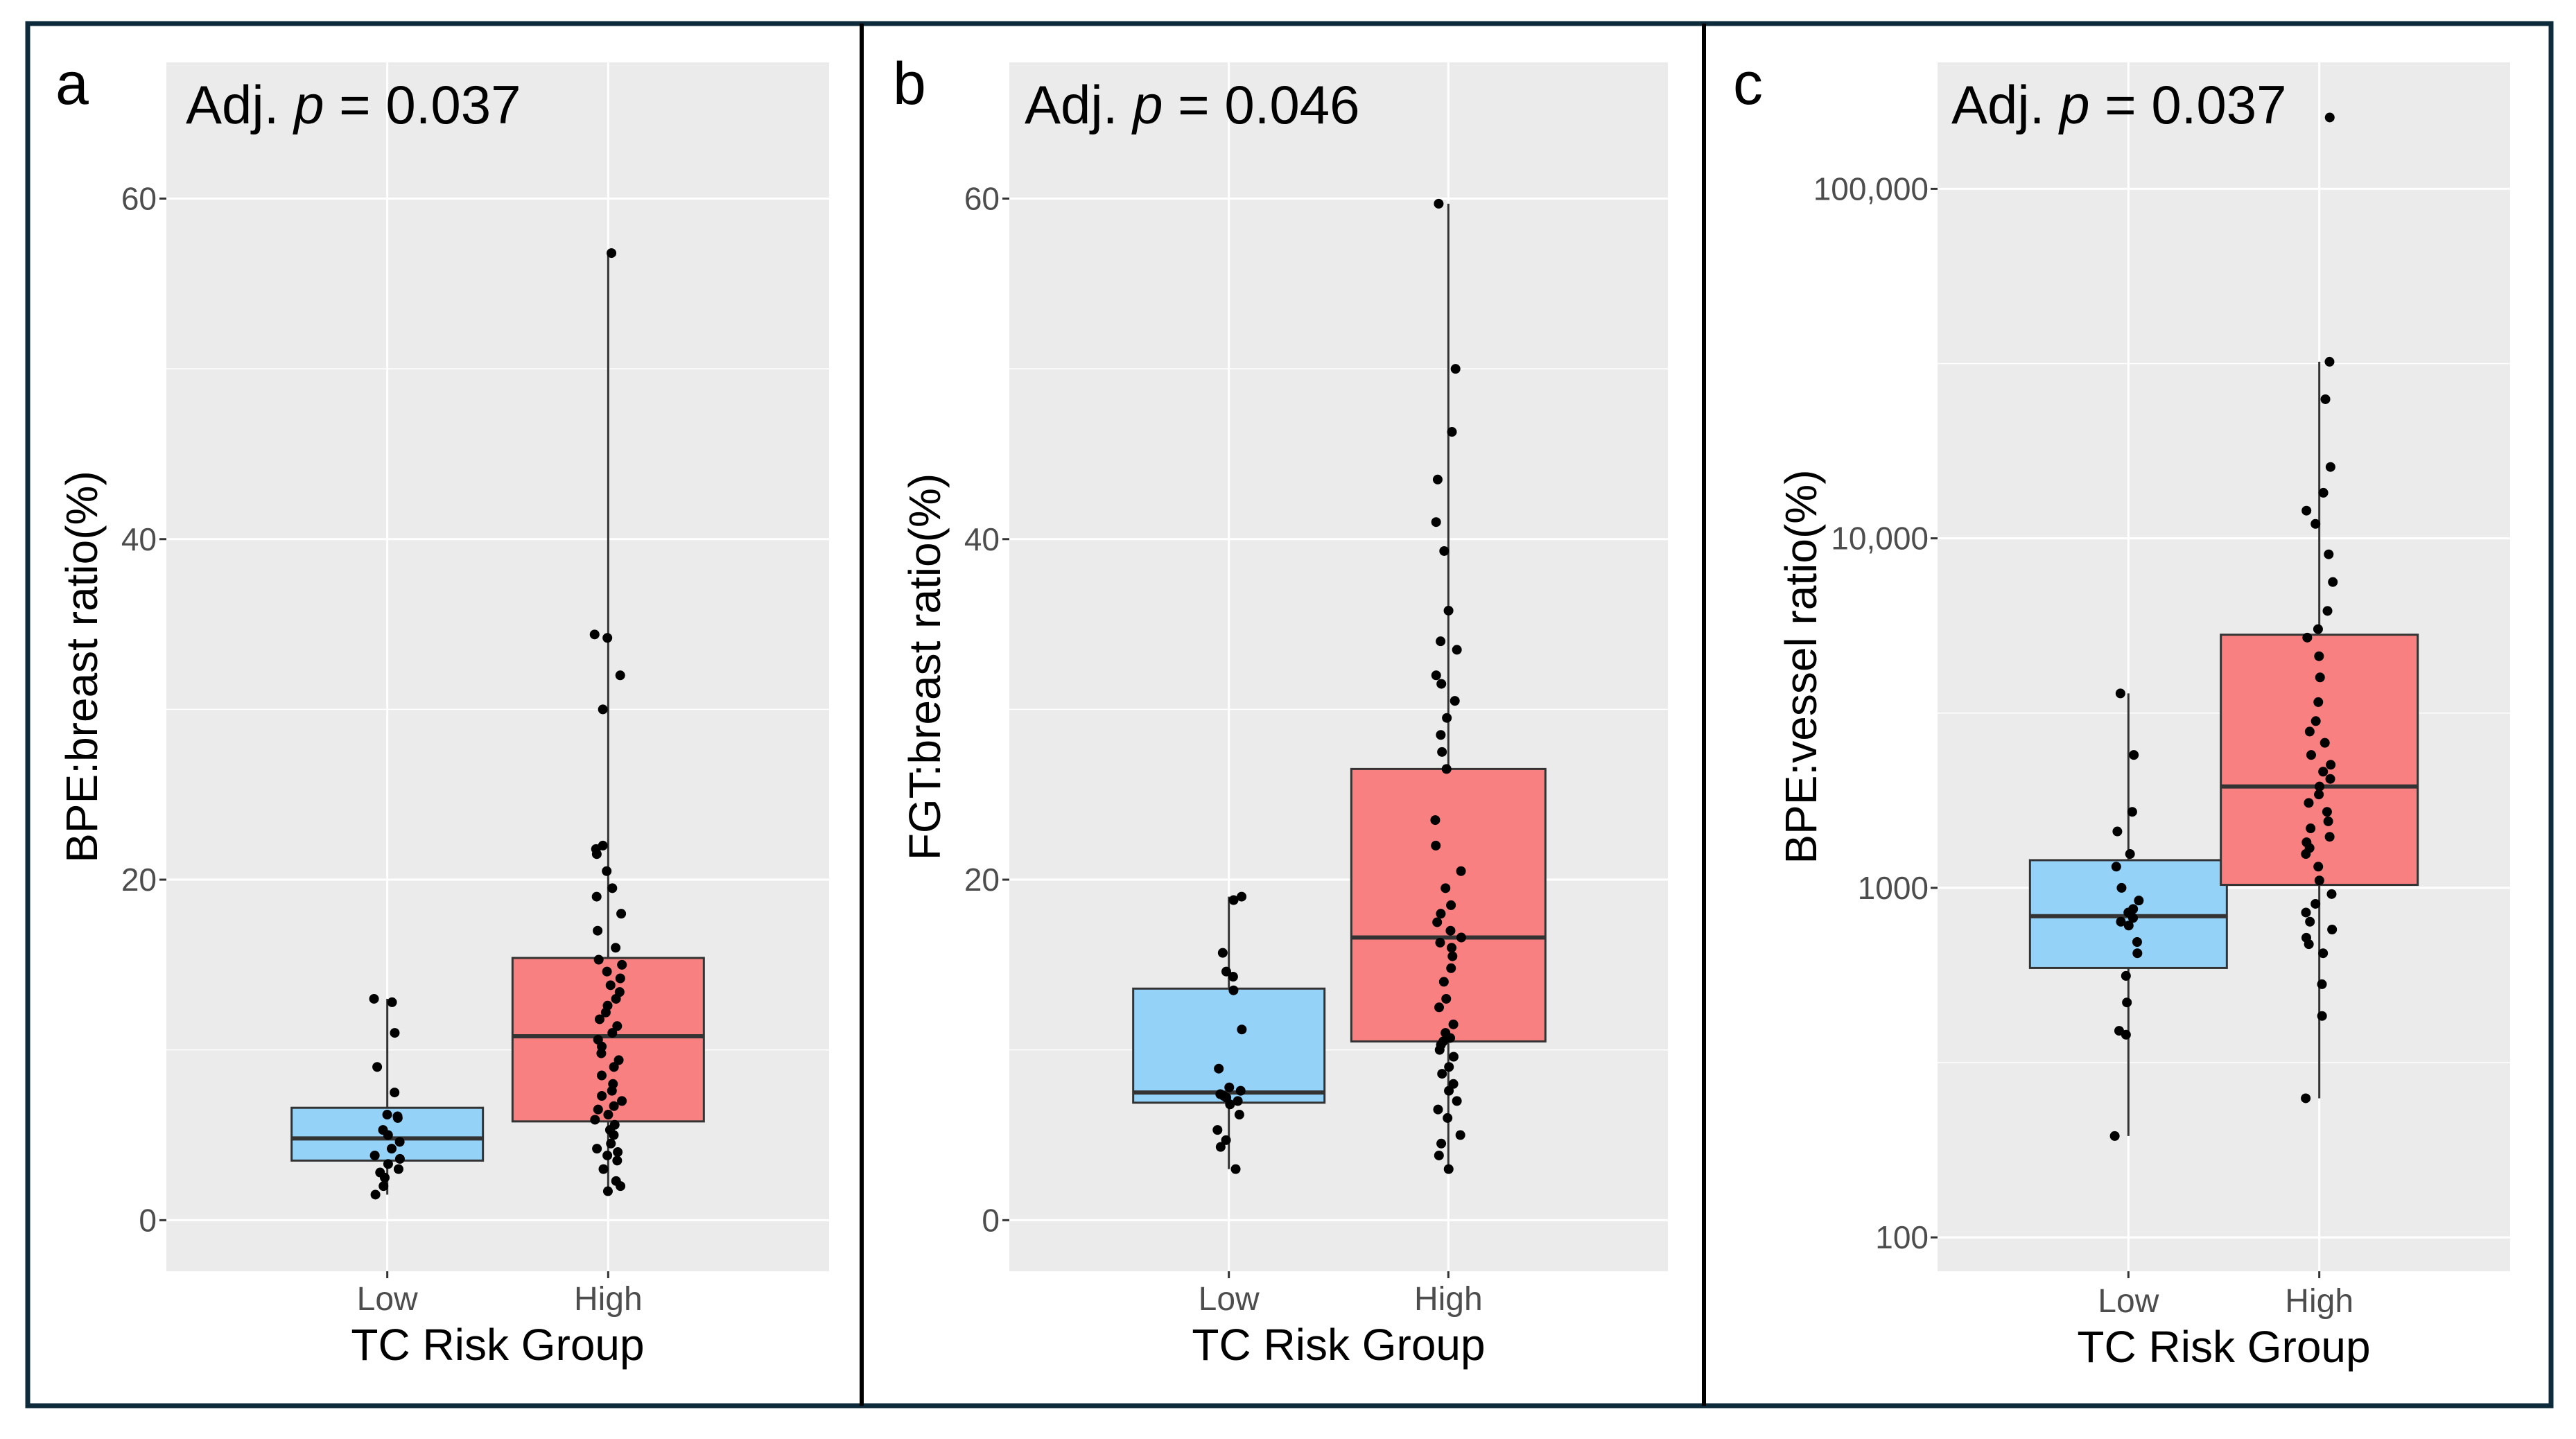 Image resolution: width=2576 pixels, height=1439 pixels. I want to click on panel-letter: a, so click(72, 84).